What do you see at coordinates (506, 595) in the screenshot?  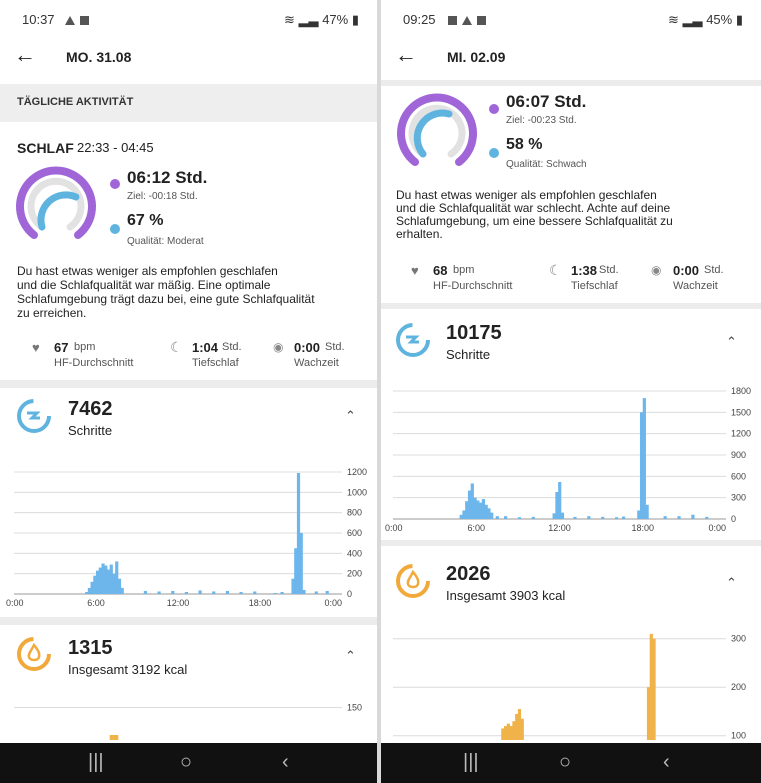 I see `calories-total: Insgesamt 3903 kcal` at bounding box center [506, 595].